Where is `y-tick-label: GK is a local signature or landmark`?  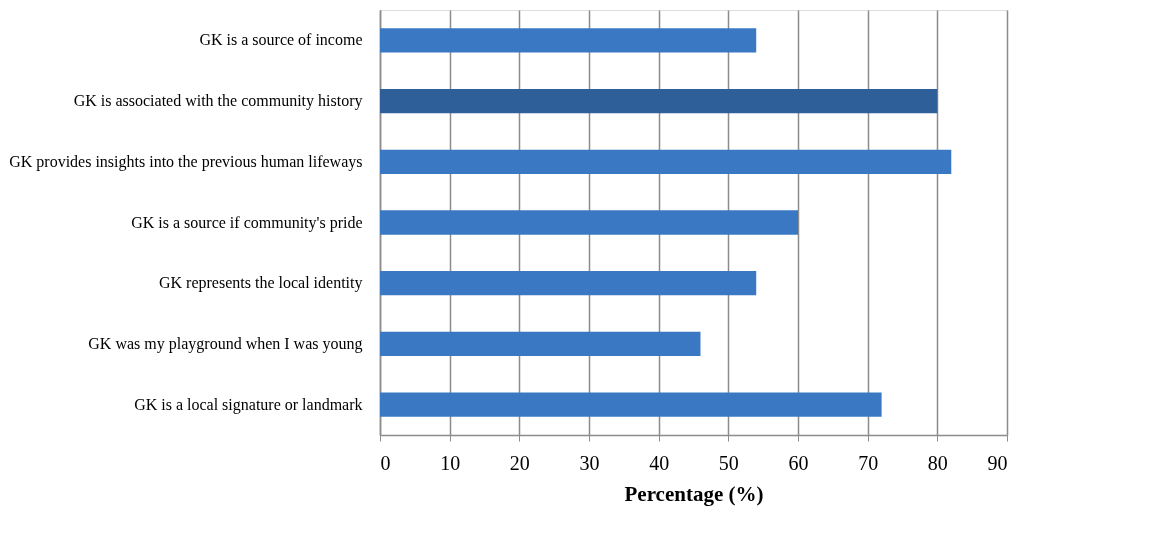
y-tick-label: GK is a local signature or landmark is located at coordinates (248, 404).